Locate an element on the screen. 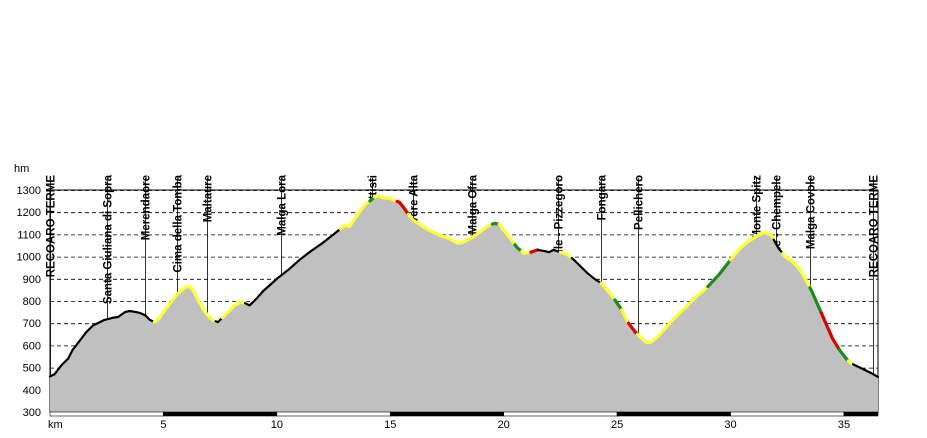 The height and width of the screenshot is (438, 927). x-tick-label: 25 is located at coordinates (617, 425).